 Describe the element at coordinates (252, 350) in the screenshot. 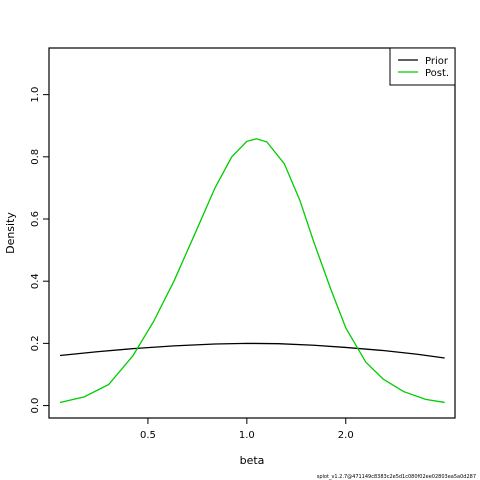

I see `series-line-prior` at that location.